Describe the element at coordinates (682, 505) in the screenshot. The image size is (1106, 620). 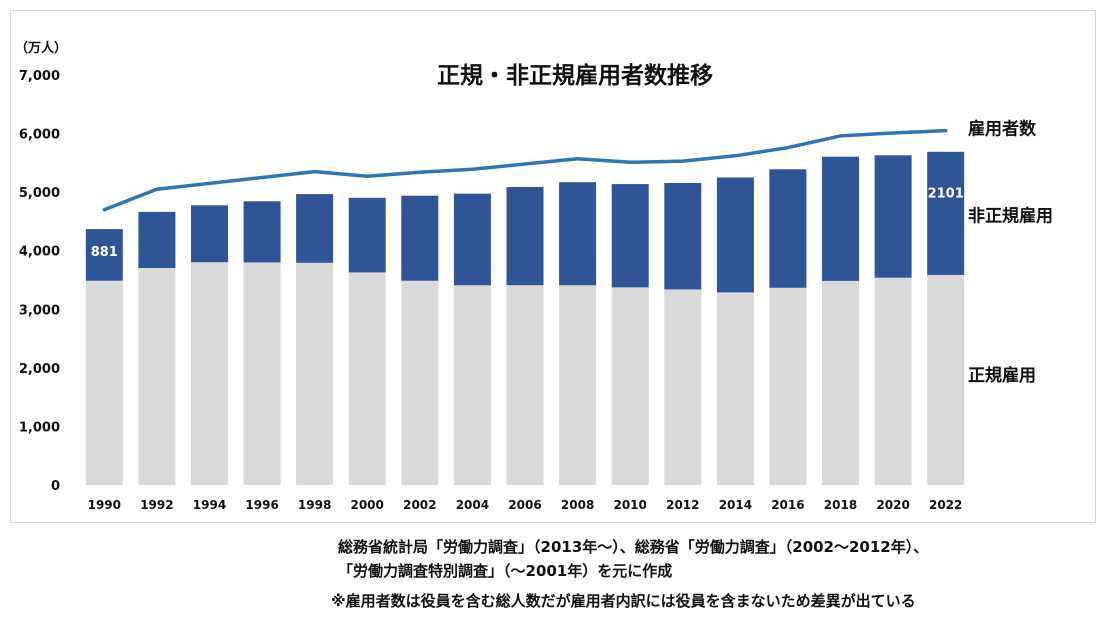
I see `x-tick-label: 2012` at that location.